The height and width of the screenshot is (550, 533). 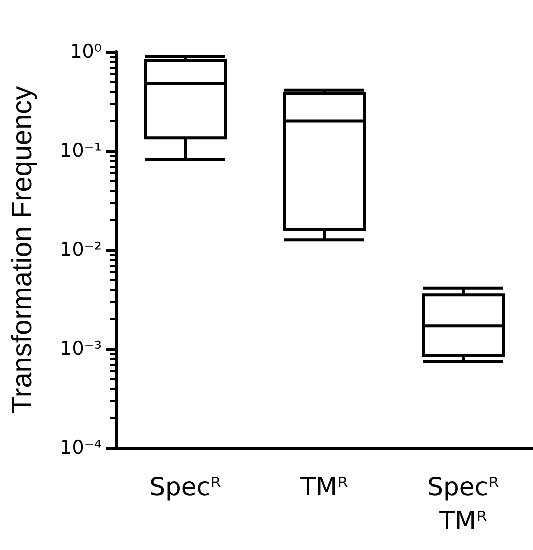 What do you see at coordinates (324, 487) in the screenshot?
I see `x-tick-label: TMᴿ` at bounding box center [324, 487].